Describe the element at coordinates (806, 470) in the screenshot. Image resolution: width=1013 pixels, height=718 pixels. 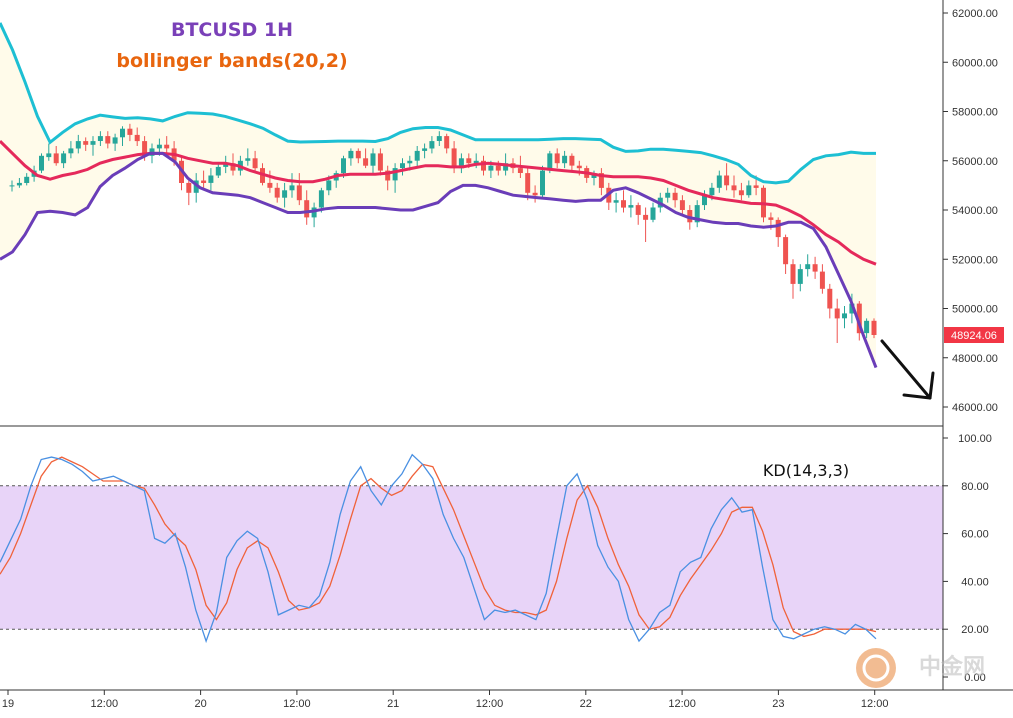
I see `kd-title: KD(14,3,3)` at that location.